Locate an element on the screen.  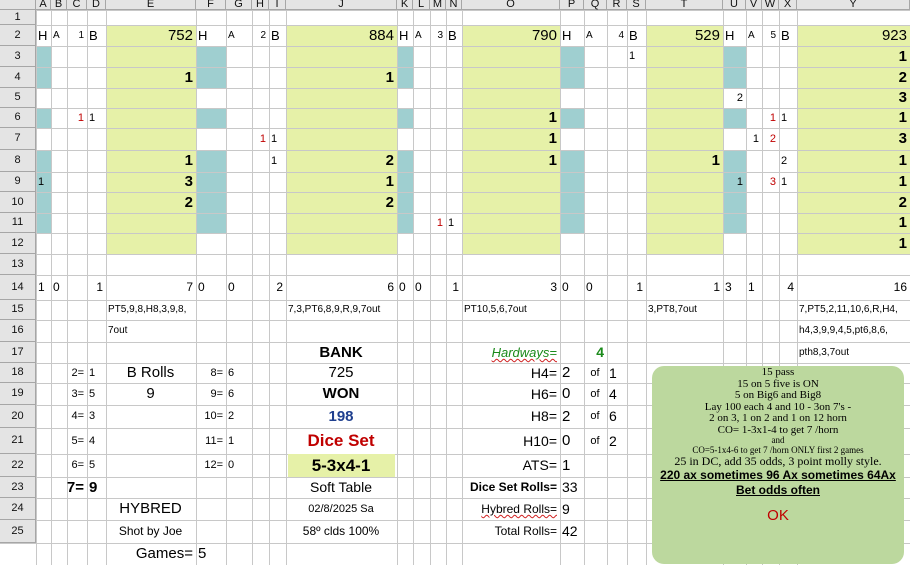
row-header-5: 5 is located at coordinates (18, 98).